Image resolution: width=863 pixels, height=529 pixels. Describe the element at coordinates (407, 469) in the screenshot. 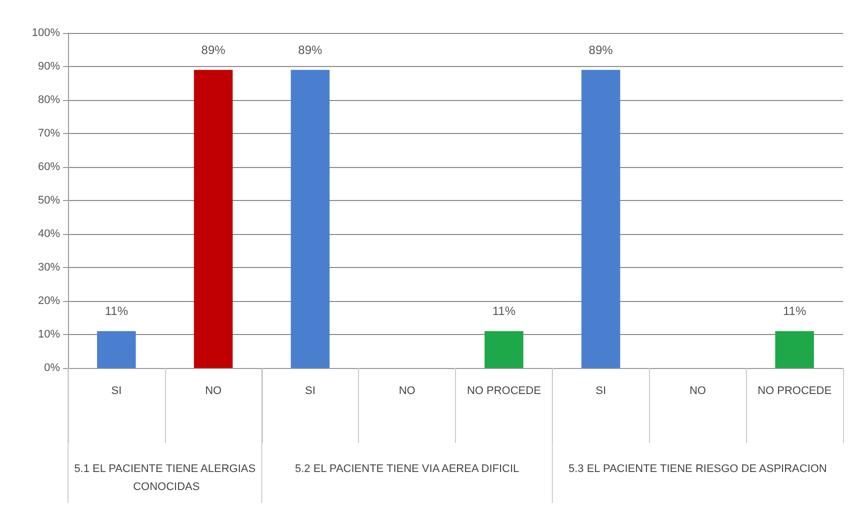

I see `text: 5.2 EL PACIENTE TIENE VIA AEREA DIFICIL` at that location.